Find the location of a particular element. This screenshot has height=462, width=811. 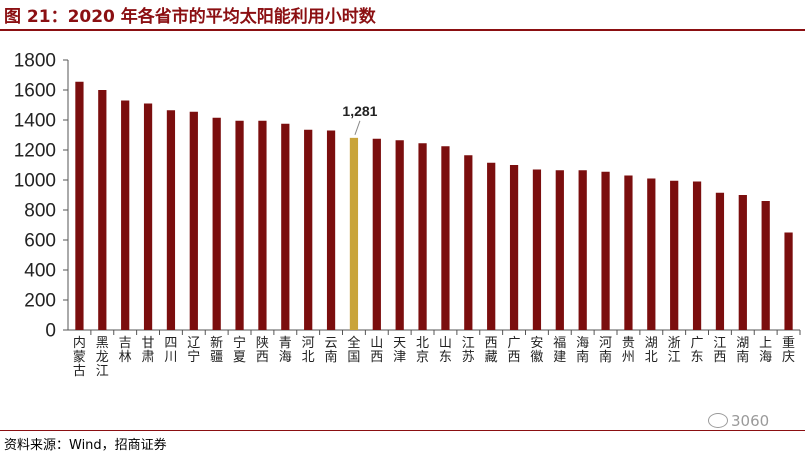

y-tick-label: 1600 is located at coordinates (35, 91).